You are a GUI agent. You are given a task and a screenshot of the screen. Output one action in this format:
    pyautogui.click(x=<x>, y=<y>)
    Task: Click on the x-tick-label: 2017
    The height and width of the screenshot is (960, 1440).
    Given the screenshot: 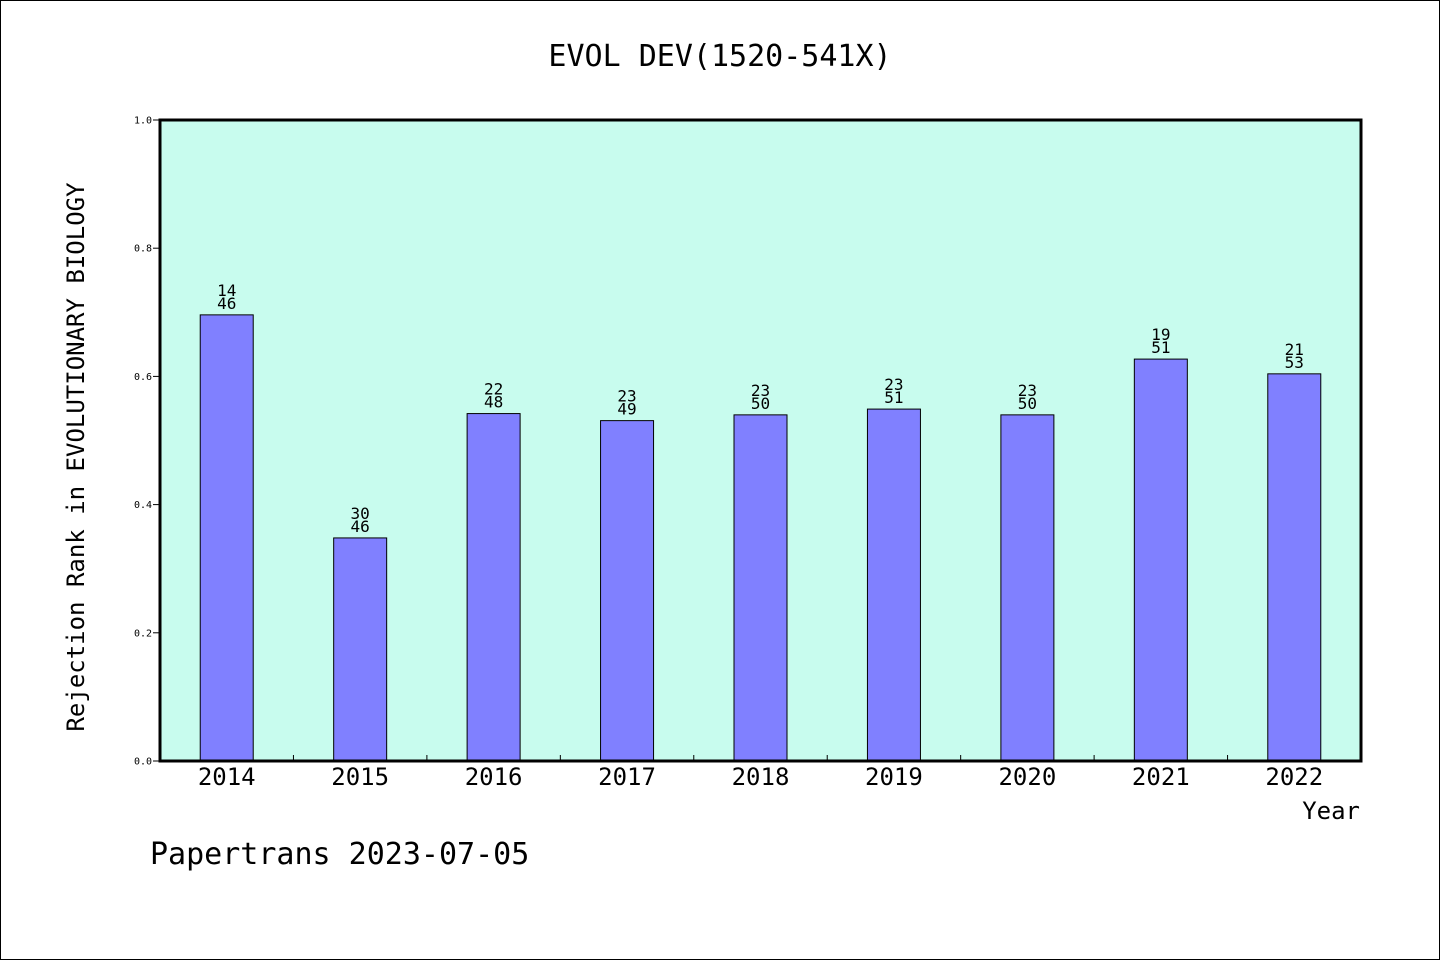 What is the action you would take?
    pyautogui.click(x=627, y=777)
    